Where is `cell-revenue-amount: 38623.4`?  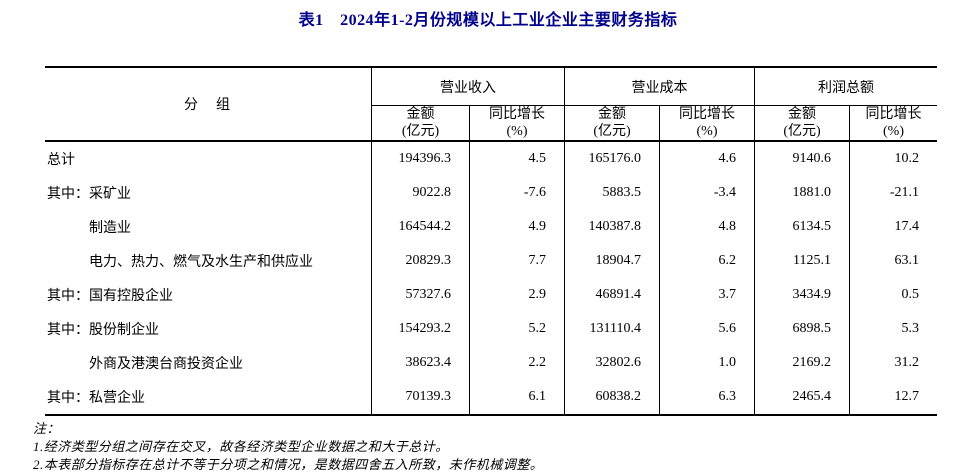 cell-revenue-amount: 38623.4 is located at coordinates (421, 363).